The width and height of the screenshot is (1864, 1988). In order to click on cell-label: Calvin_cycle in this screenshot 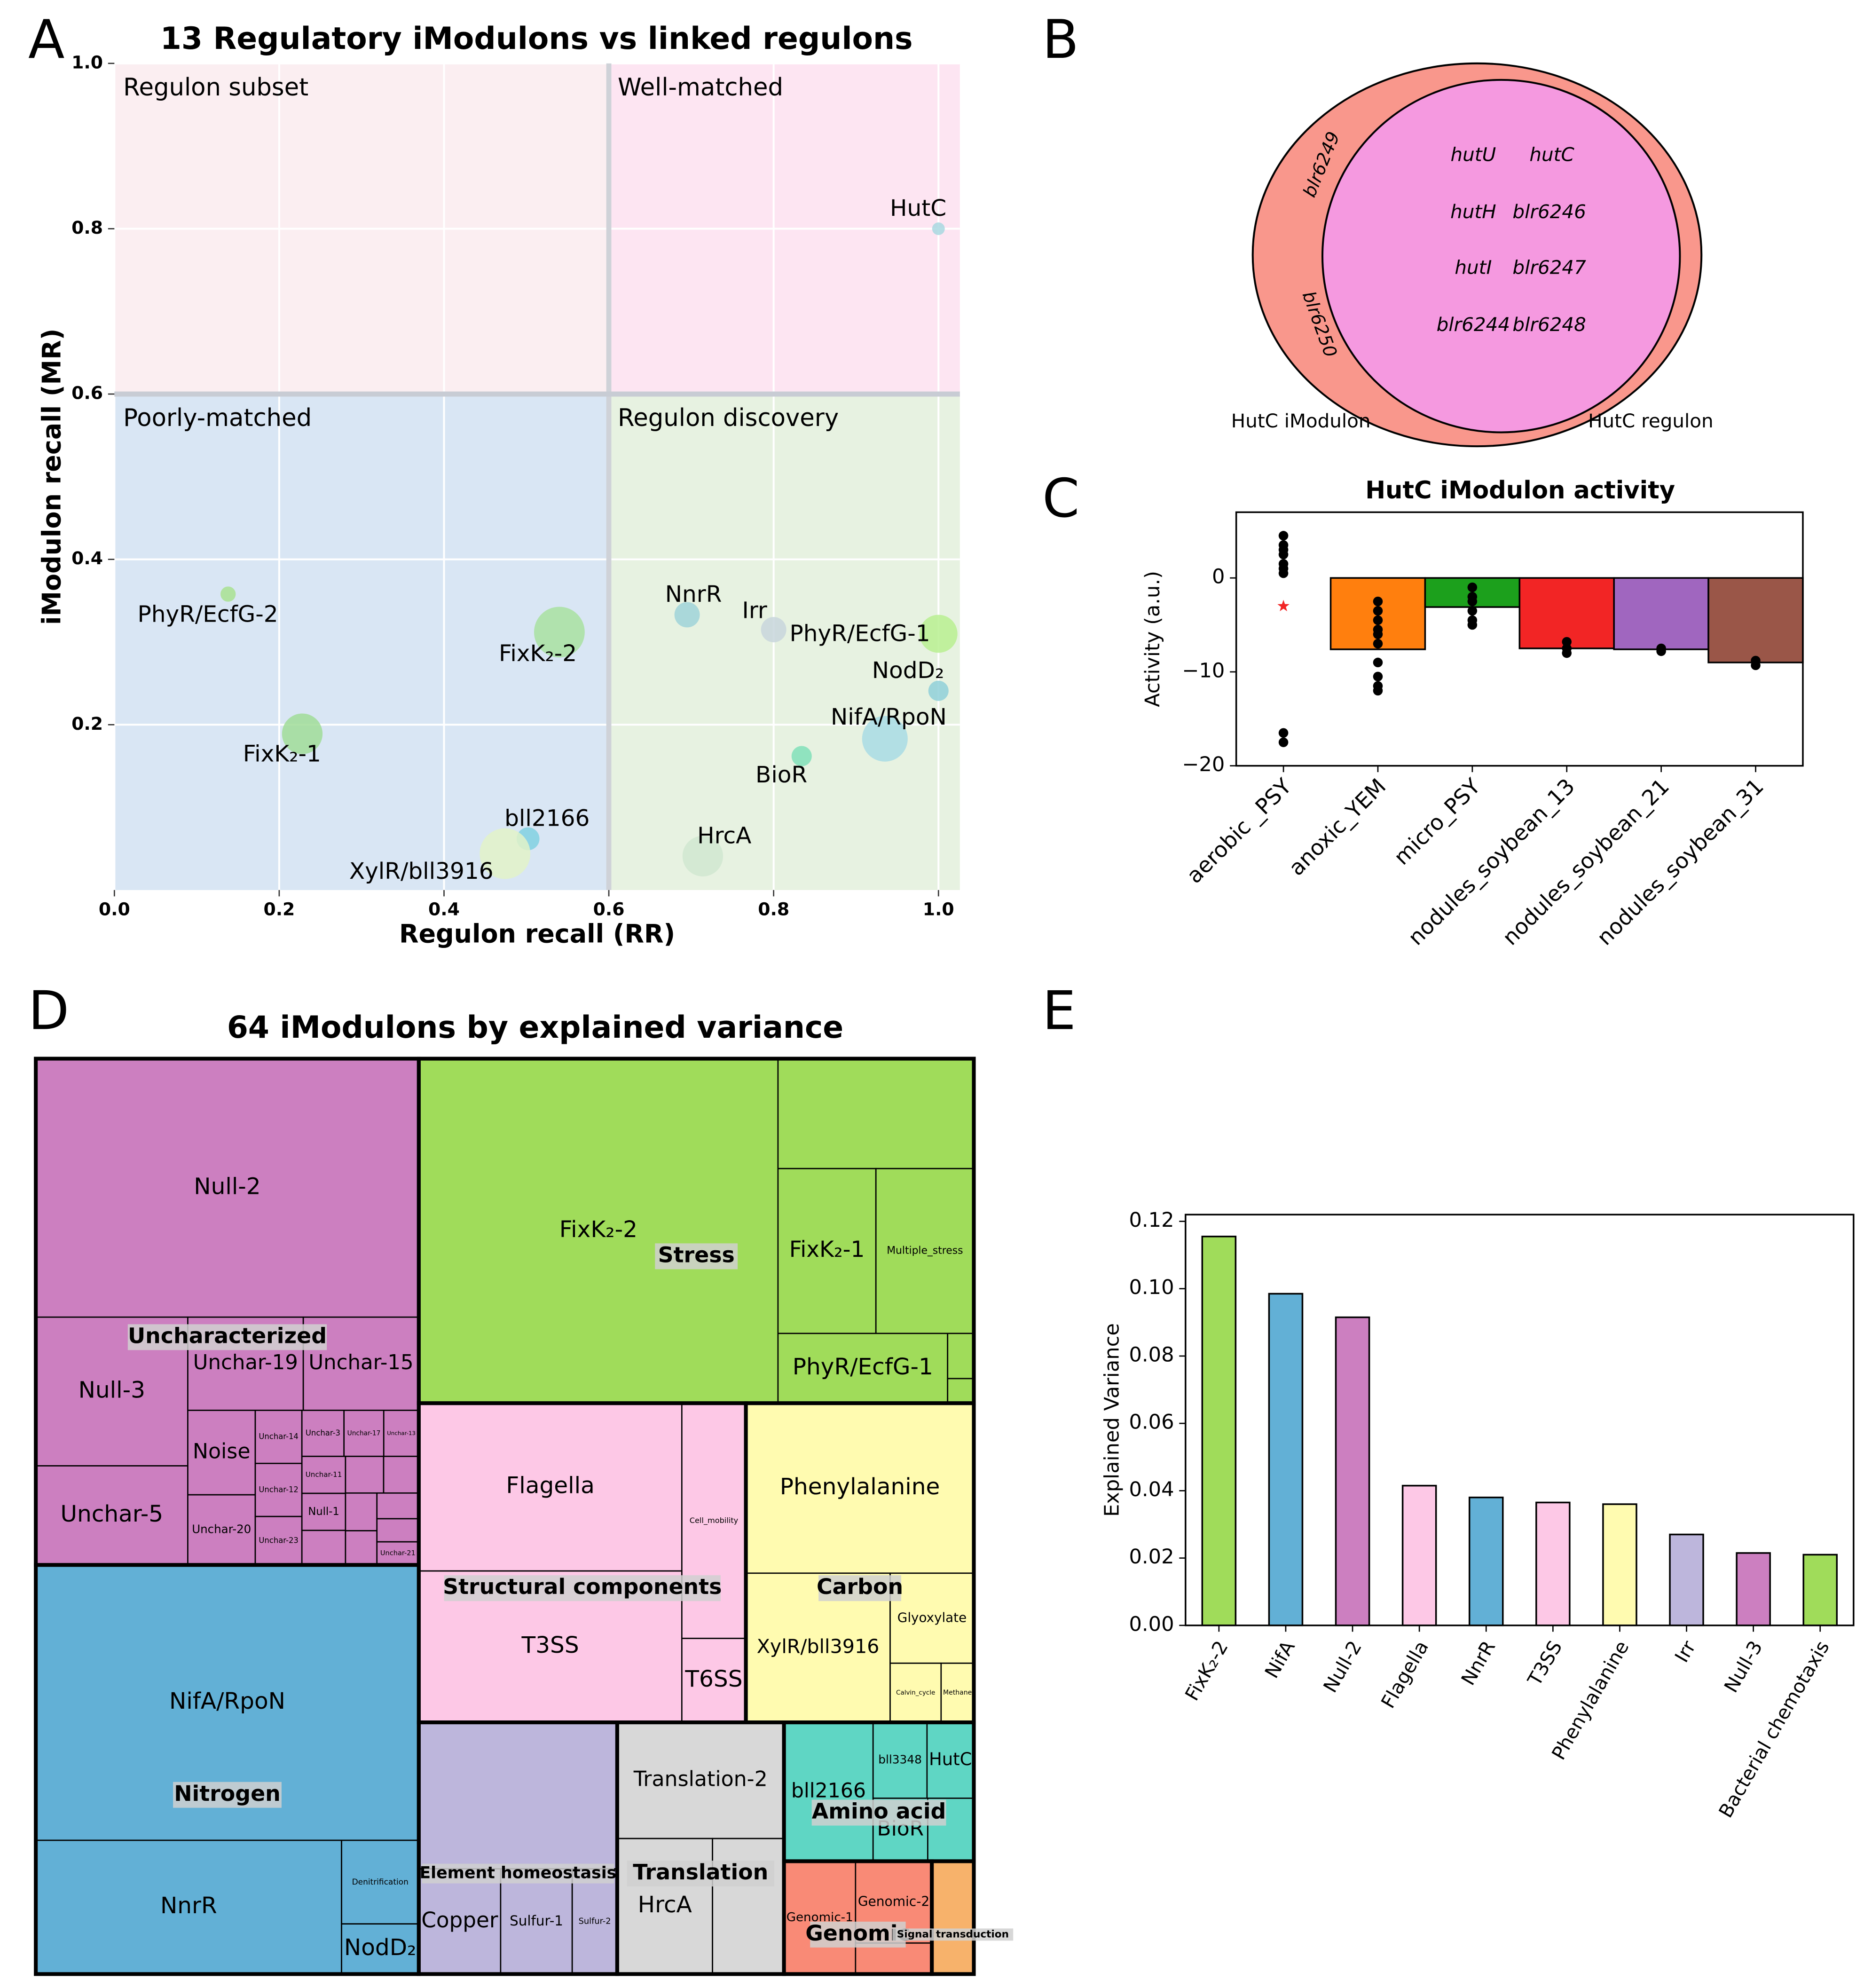, I will do `click(916, 1692)`.